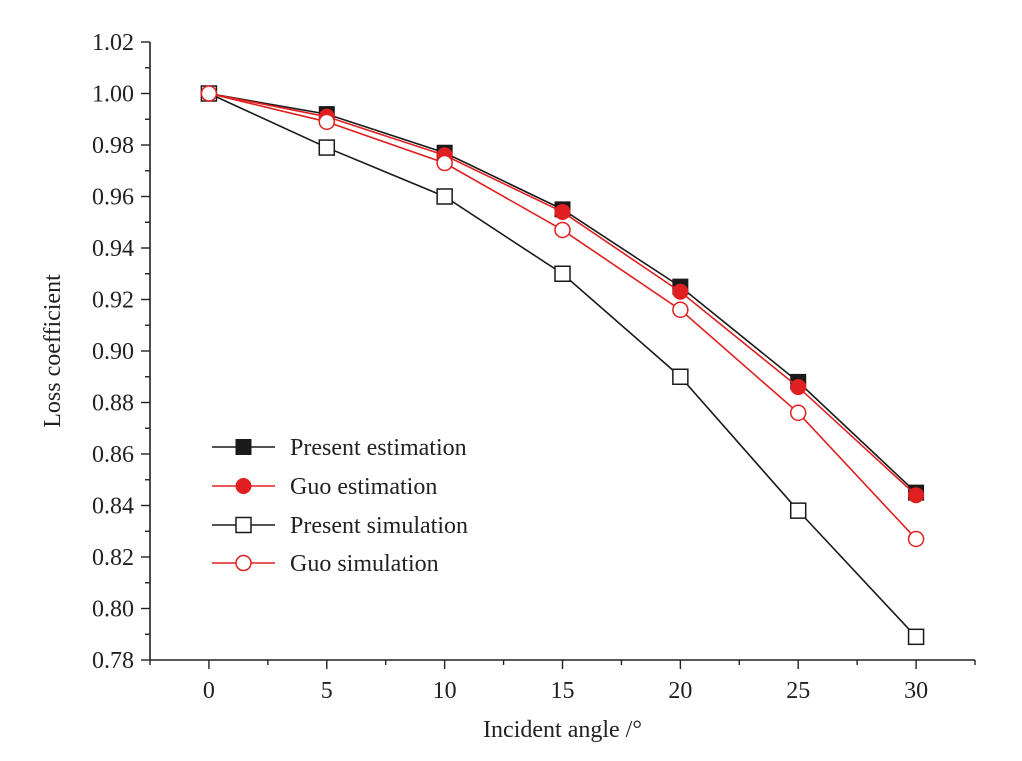 This screenshot has height=761, width=1022. Describe the element at coordinates (563, 691) in the screenshot. I see `x-tick-label: 15` at that location.